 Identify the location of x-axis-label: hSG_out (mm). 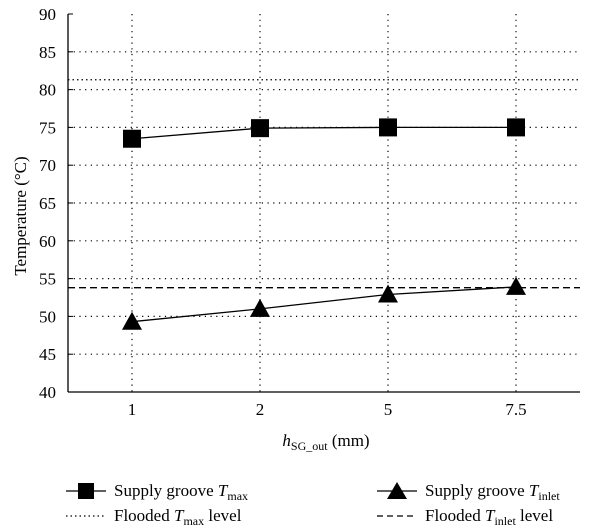
(325, 442).